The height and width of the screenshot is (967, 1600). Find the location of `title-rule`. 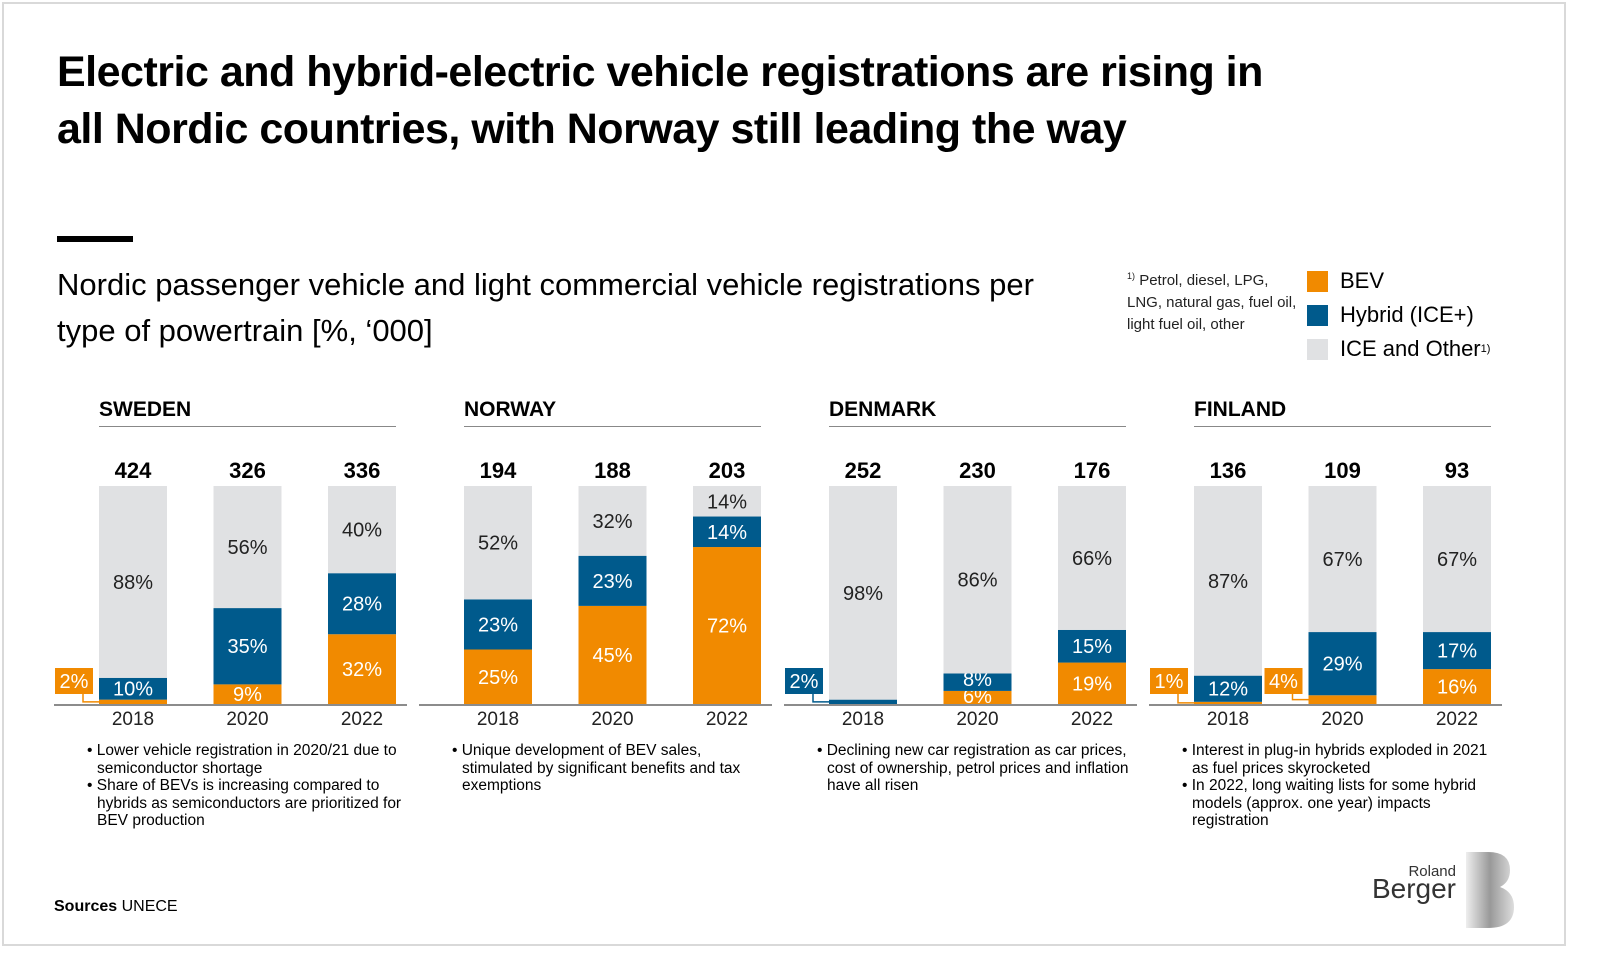

title-rule is located at coordinates (95, 239).